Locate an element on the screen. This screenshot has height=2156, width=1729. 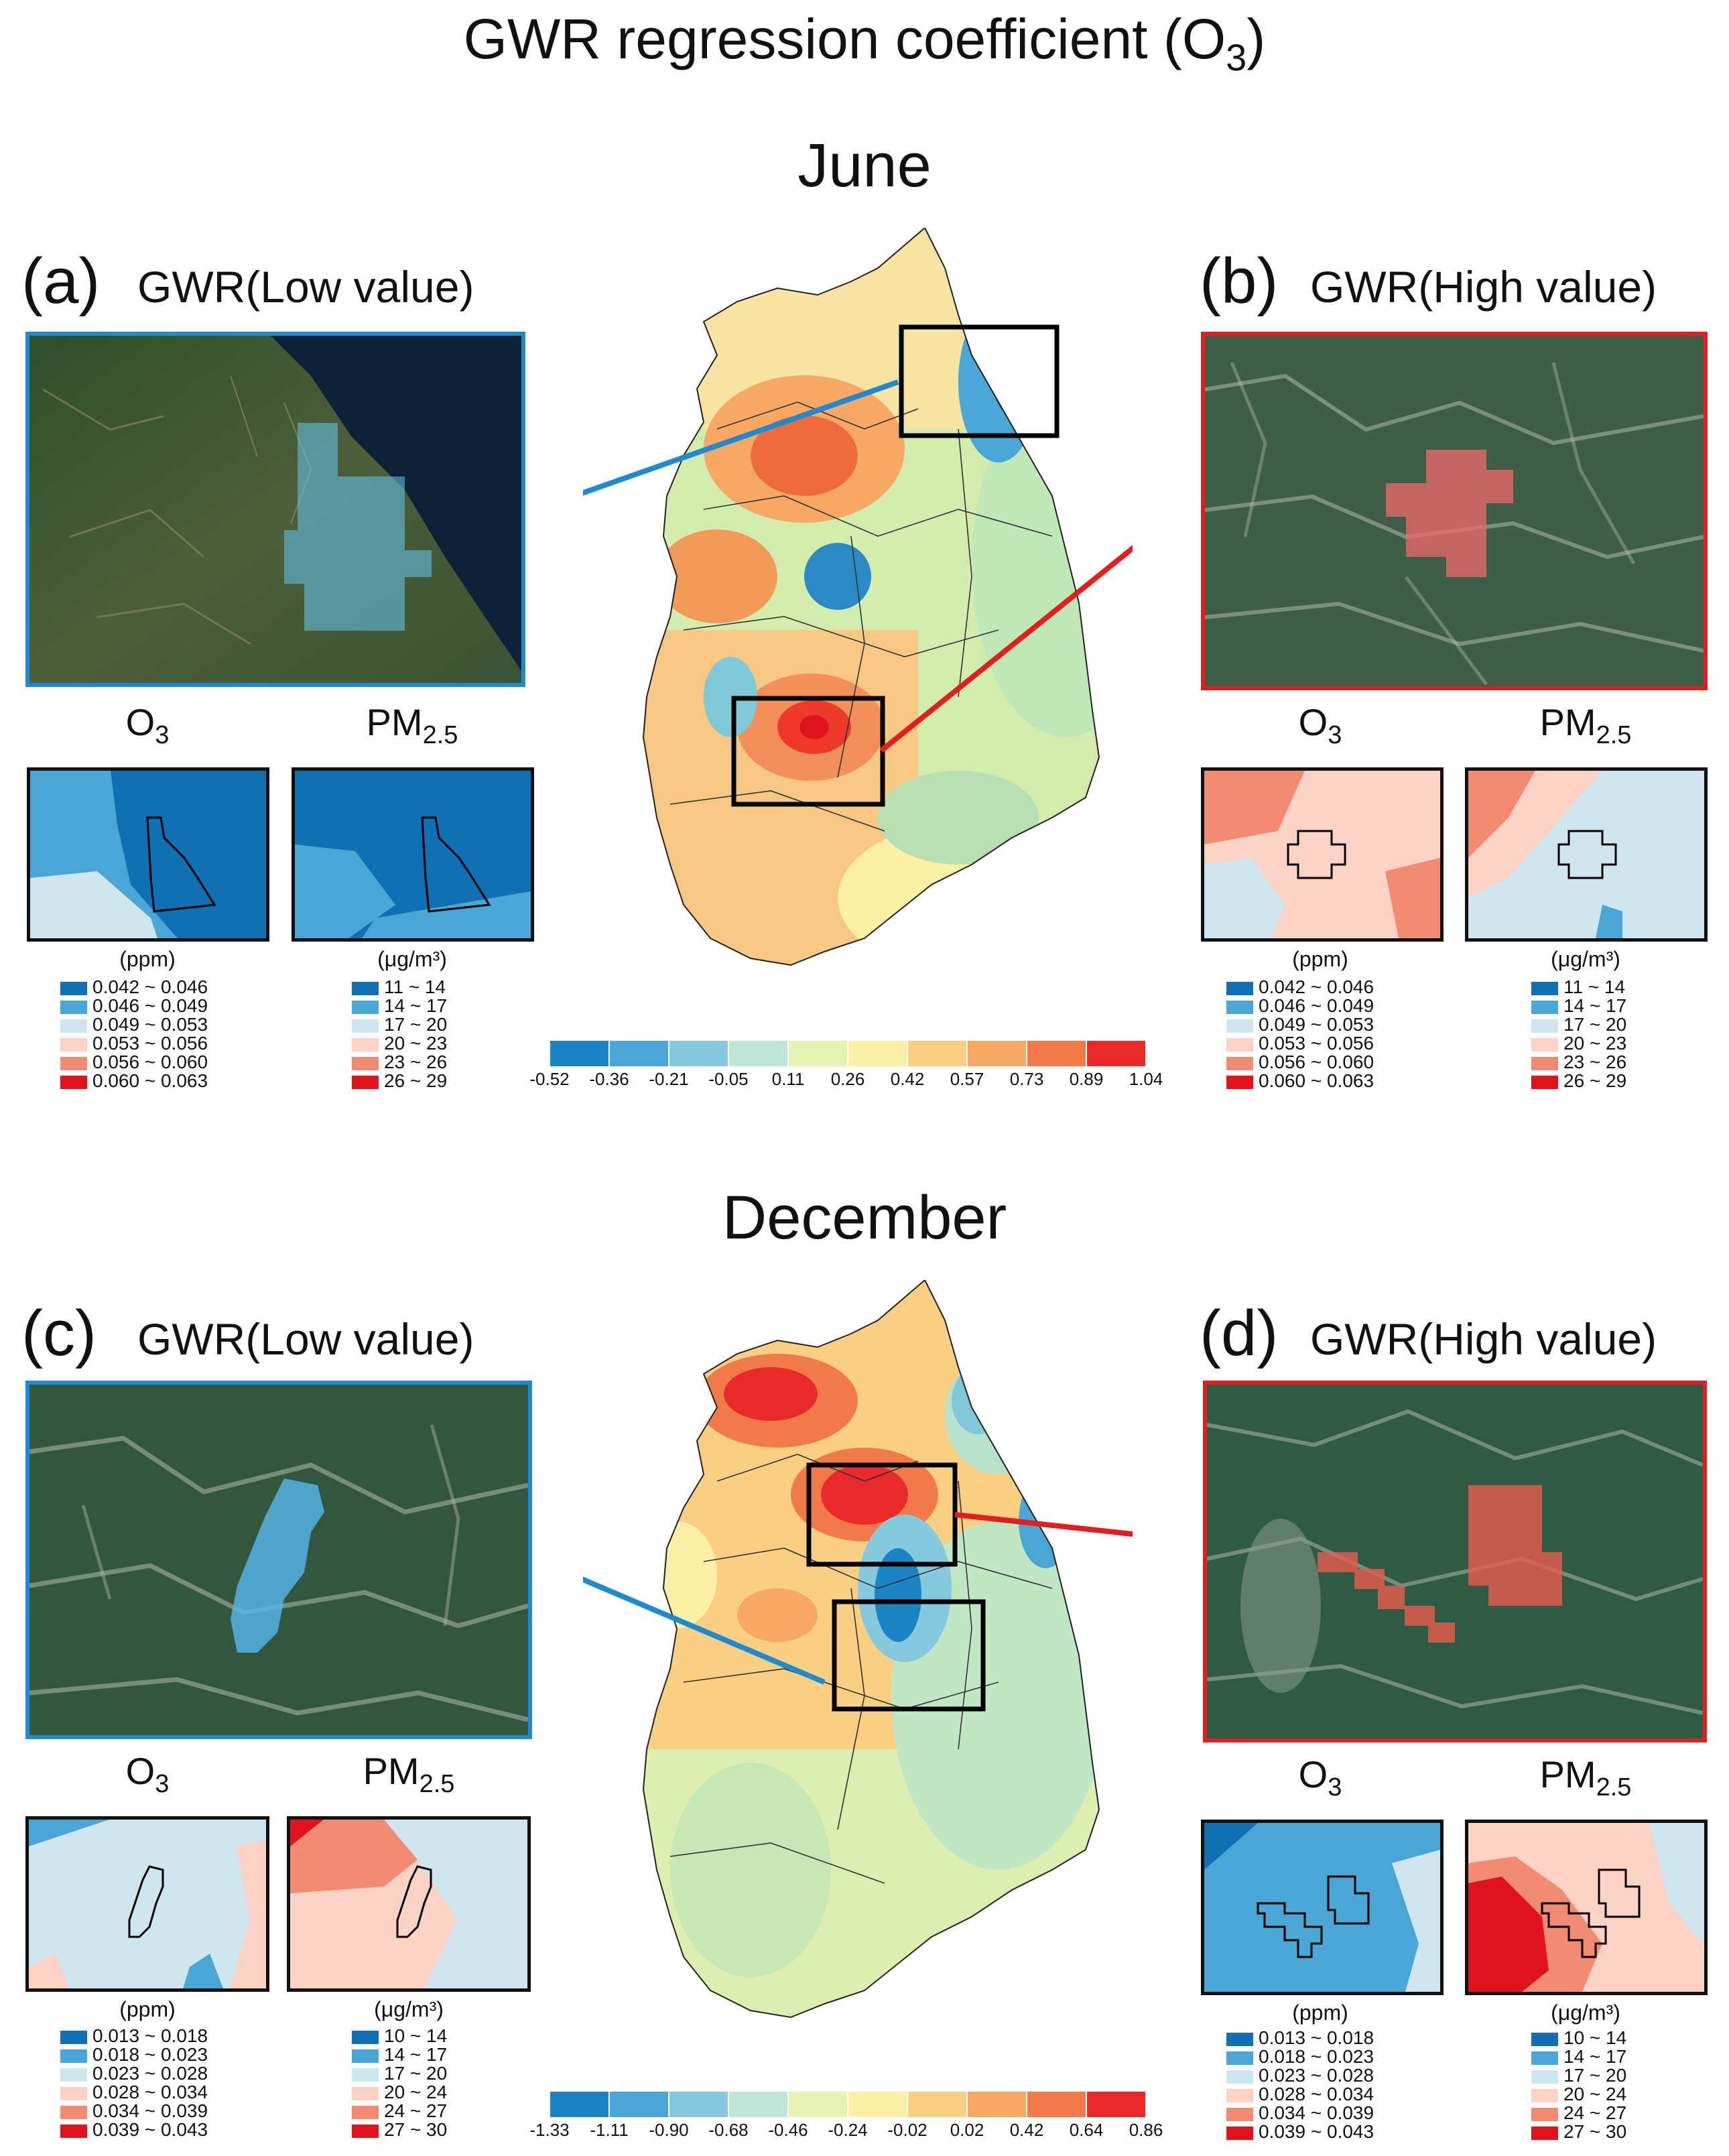
mini-title-o3-a: O3 is located at coordinates (147, 726).